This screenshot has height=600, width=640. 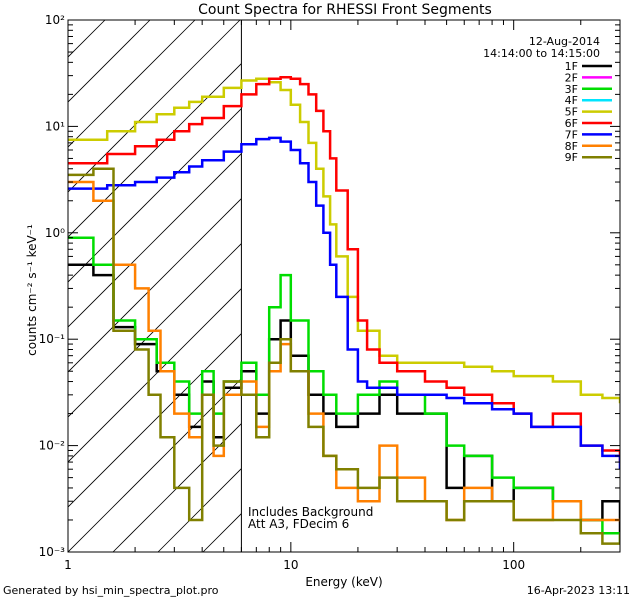 What do you see at coordinates (513, 565) in the screenshot?
I see `x-tick-label: 100` at bounding box center [513, 565].